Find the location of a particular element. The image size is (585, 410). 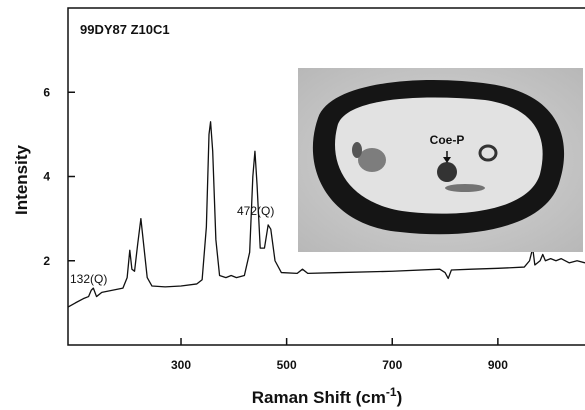

x-axis-label-end: ) is located at coordinates (400, 397).